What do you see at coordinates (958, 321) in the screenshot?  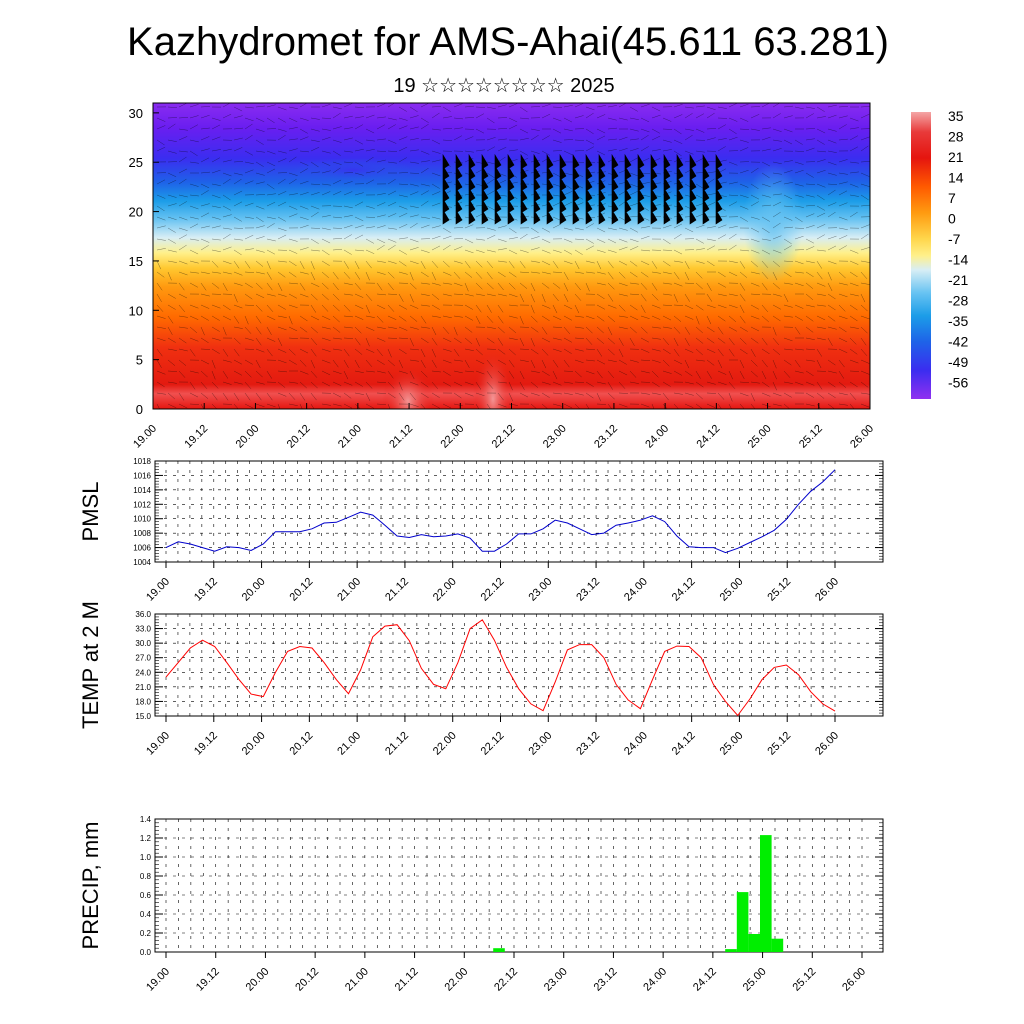 I see `colorbar-label: -35` at bounding box center [958, 321].